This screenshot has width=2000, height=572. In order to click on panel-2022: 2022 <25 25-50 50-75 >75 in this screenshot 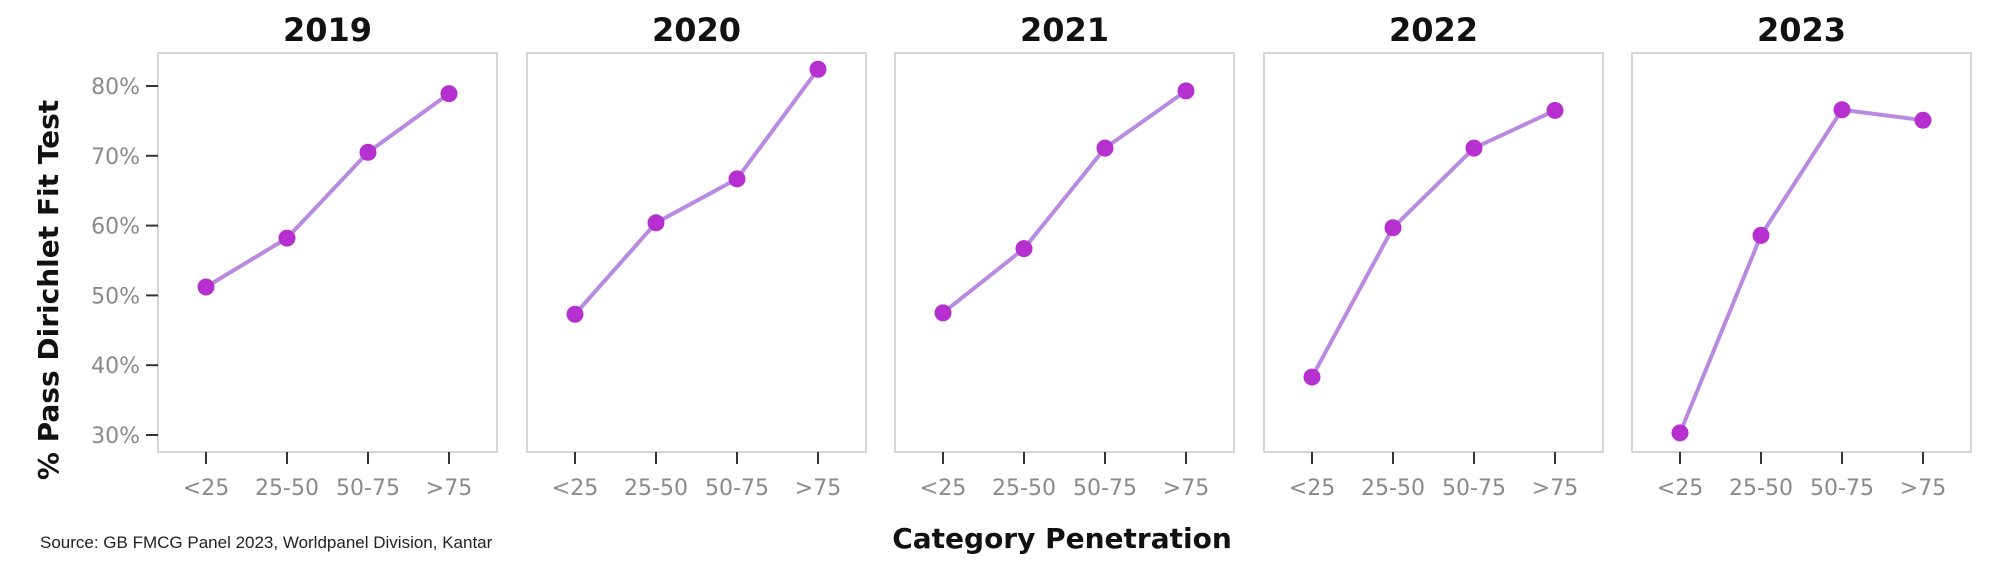, I will do `click(1433, 256)`.